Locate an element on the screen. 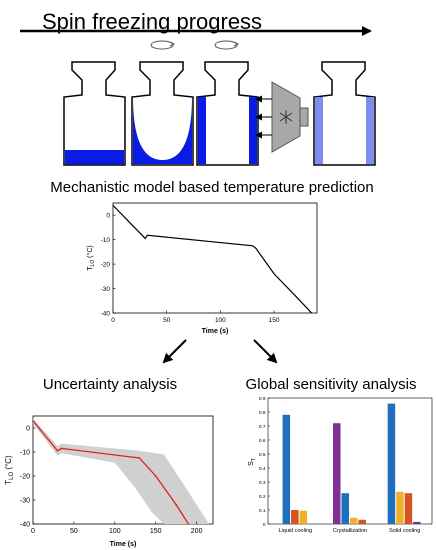 This screenshot has height=550, width=436. vial-spinning is located at coordinates (162, 103).